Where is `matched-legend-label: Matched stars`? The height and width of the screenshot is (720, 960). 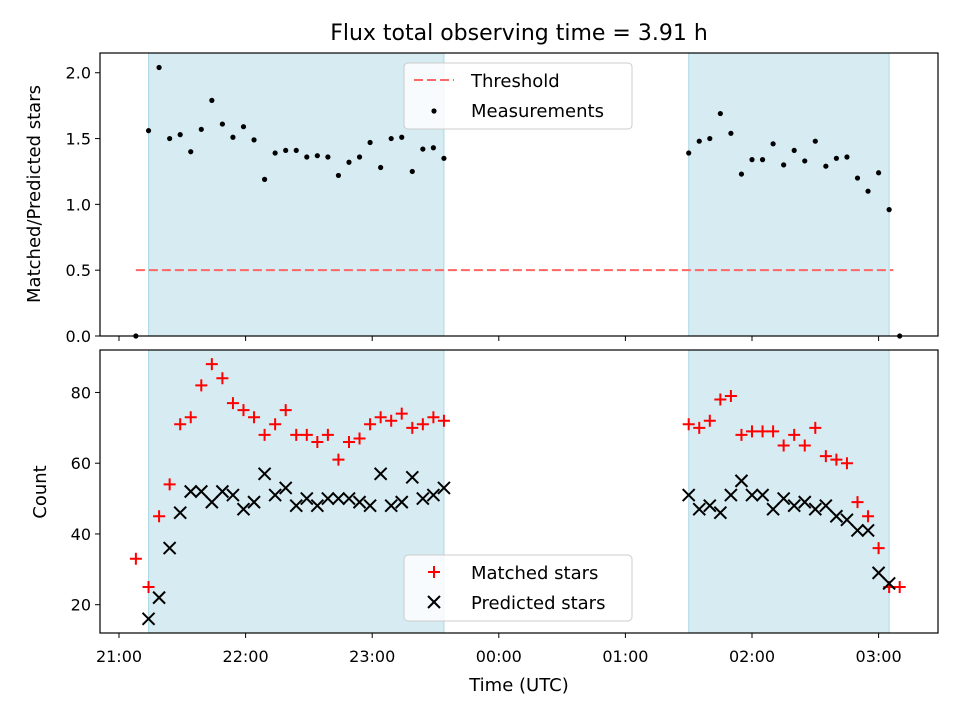
matched-legend-label: Matched stars is located at coordinates (534, 573).